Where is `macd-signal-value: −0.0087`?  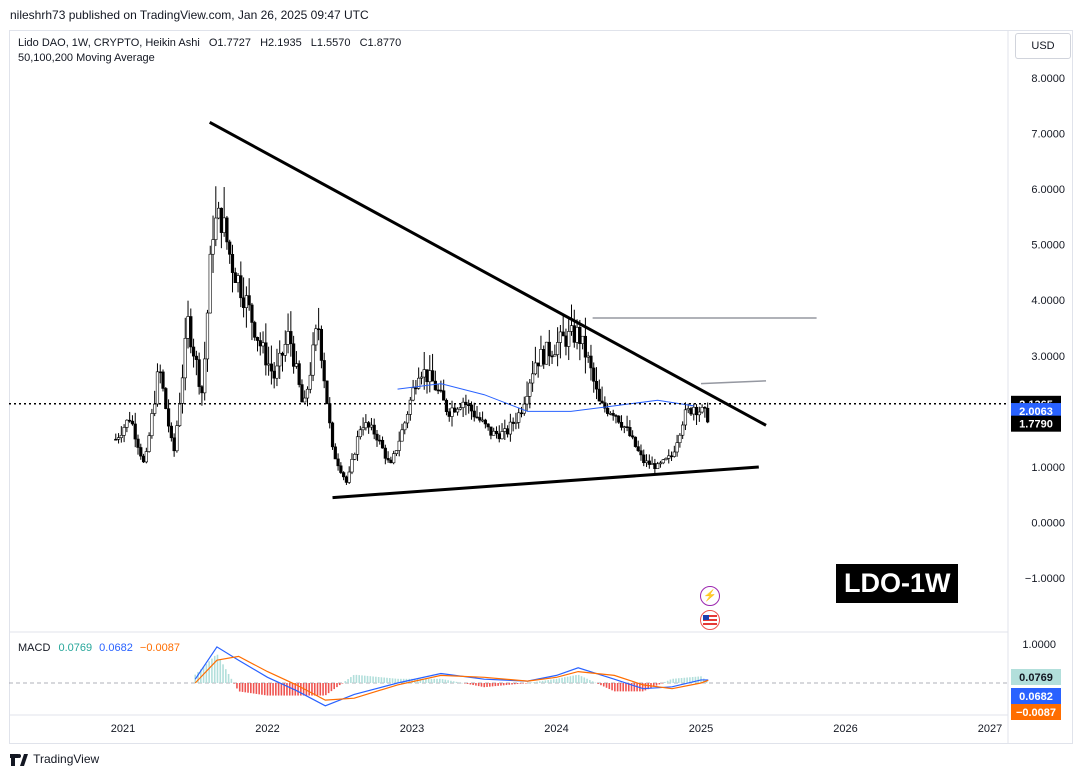 macd-signal-value: −0.0087 is located at coordinates (159, 648).